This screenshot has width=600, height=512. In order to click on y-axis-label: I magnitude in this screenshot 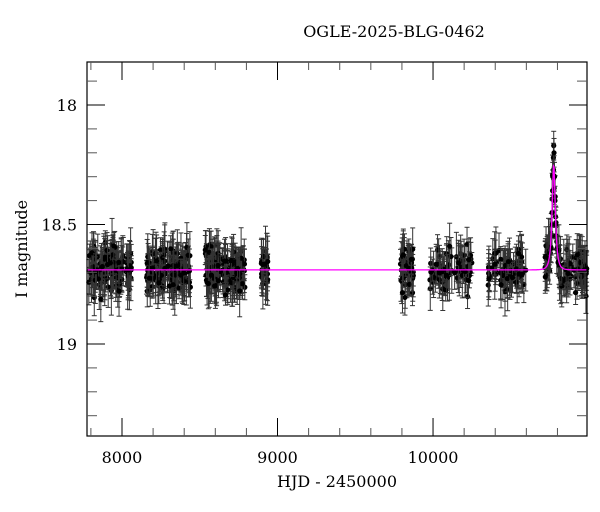, I will do `click(21, 249)`.